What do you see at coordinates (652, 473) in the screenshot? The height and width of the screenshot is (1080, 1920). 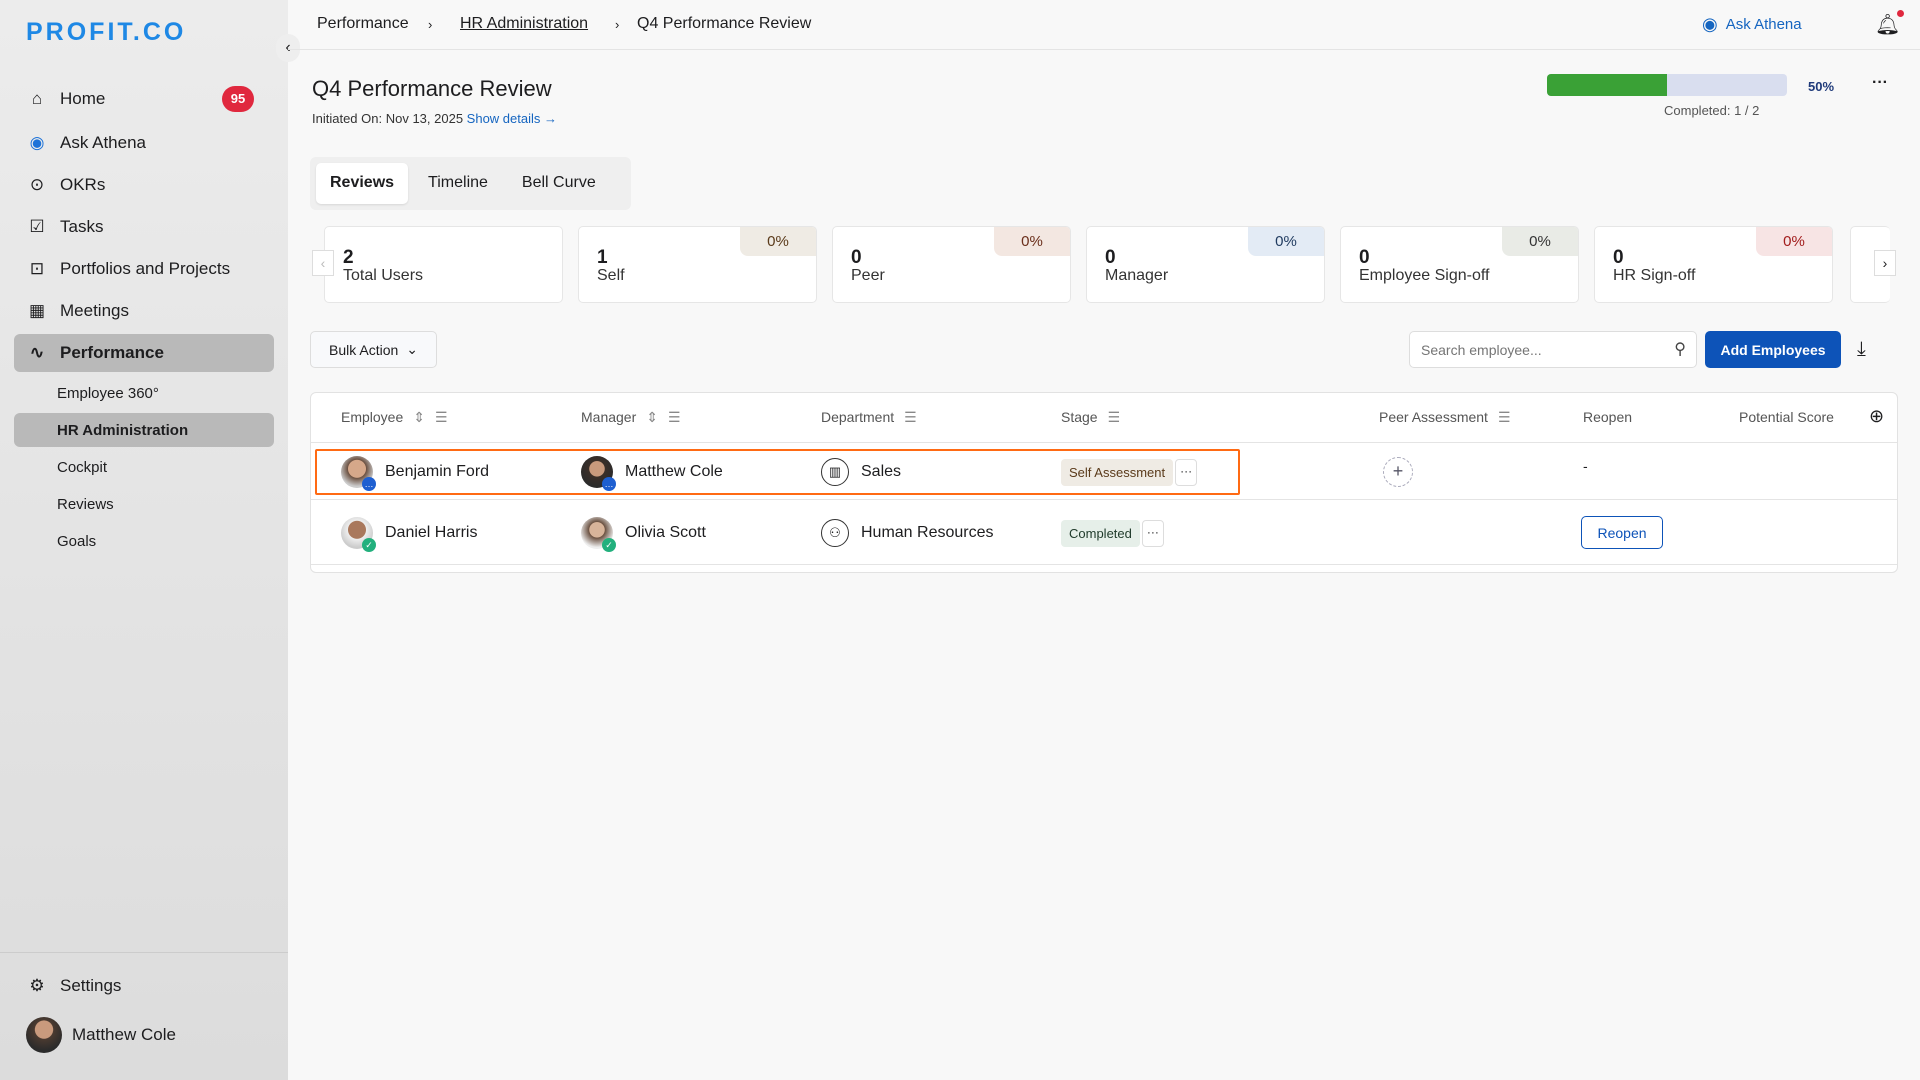 I see `manager-cell: … Matthew Cole` at bounding box center [652, 473].